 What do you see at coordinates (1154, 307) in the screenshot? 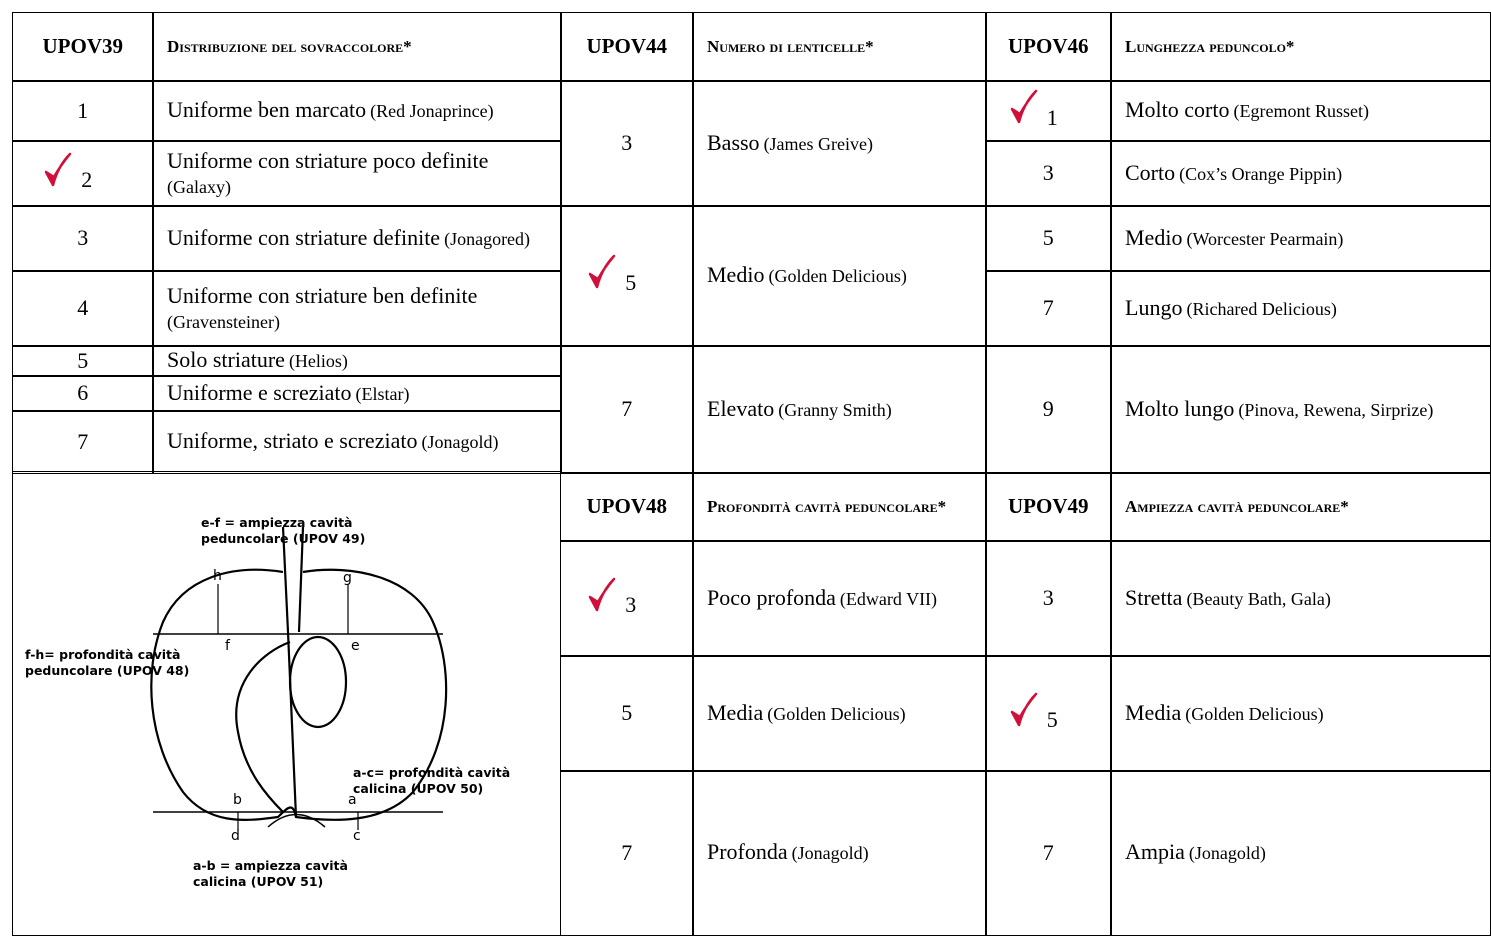
I see `description-text: Lungo` at bounding box center [1154, 307].